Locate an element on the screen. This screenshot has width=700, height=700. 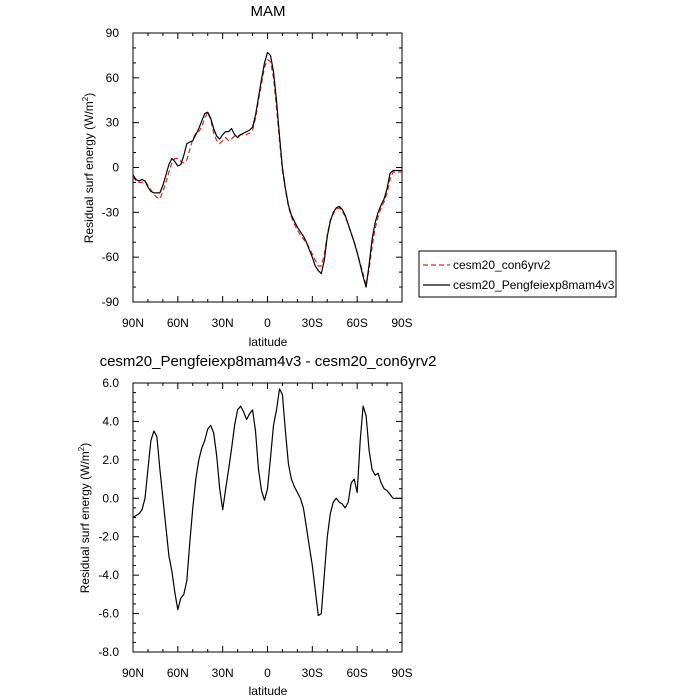
y-tick-label: 4.0 is located at coordinates (110, 421).